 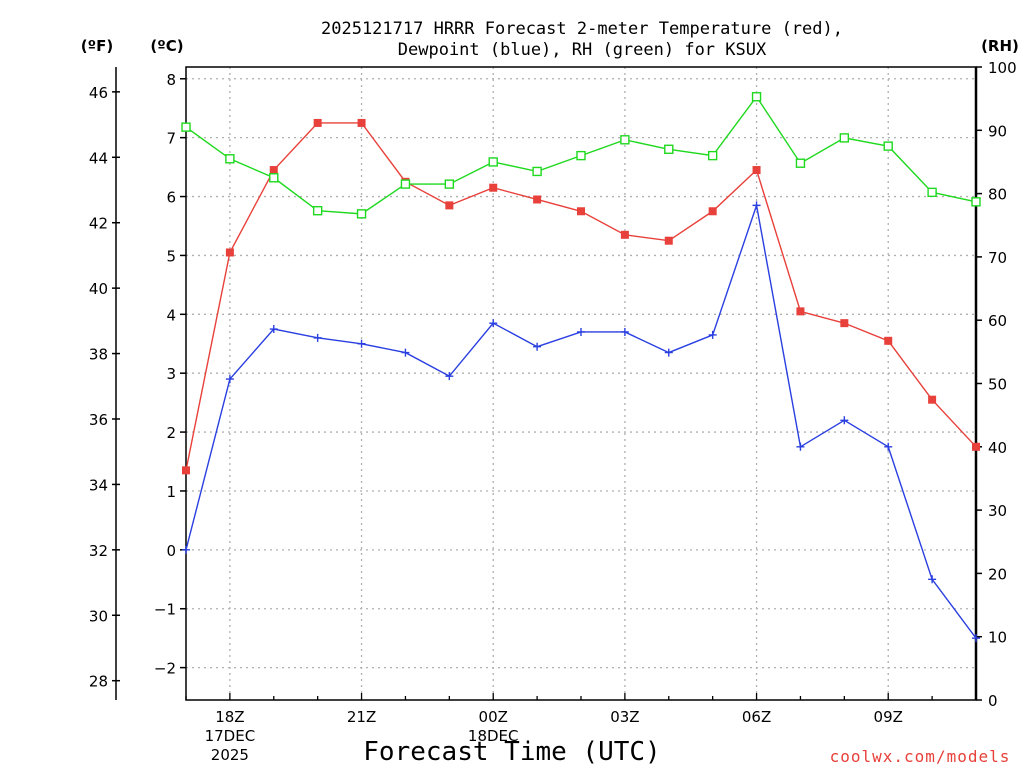 What do you see at coordinates (98, 93) in the screenshot?
I see `fahrenheit-tick-label: 46` at bounding box center [98, 93].